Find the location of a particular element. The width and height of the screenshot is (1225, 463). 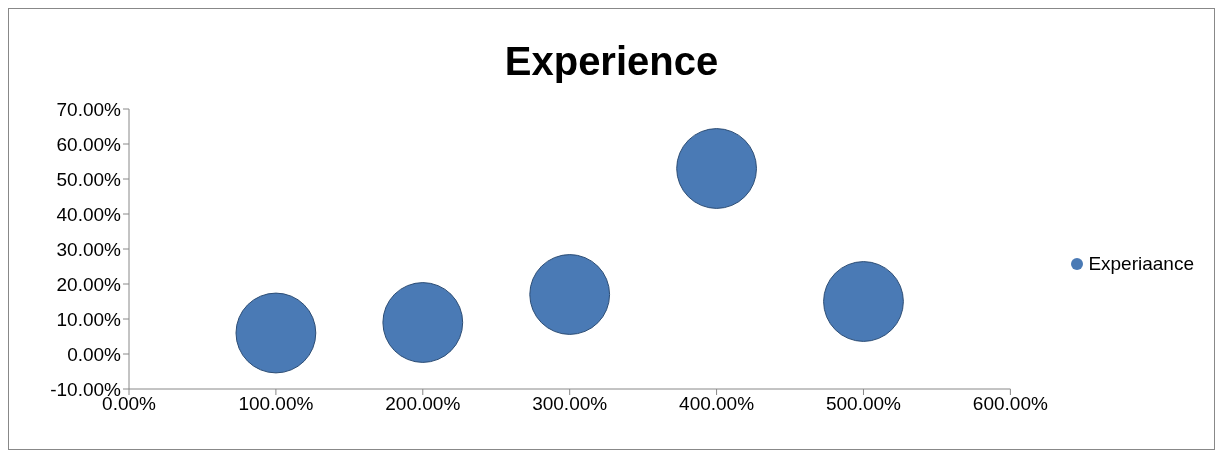

y-tick-label: 20.00% is located at coordinates (89, 284).